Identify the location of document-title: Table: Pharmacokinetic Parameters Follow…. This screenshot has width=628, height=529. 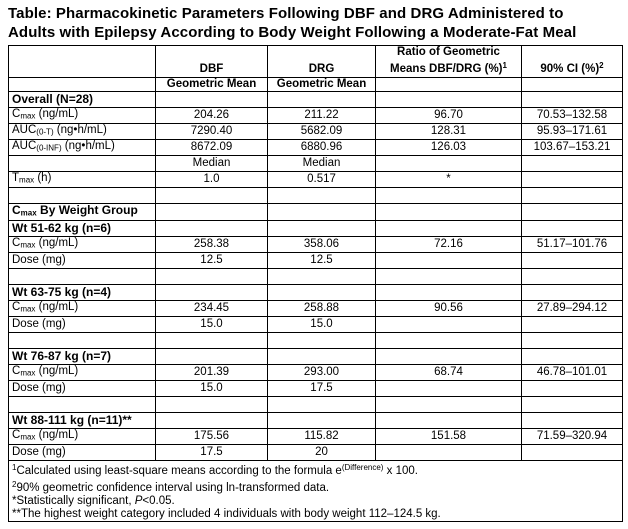
(315, 23).